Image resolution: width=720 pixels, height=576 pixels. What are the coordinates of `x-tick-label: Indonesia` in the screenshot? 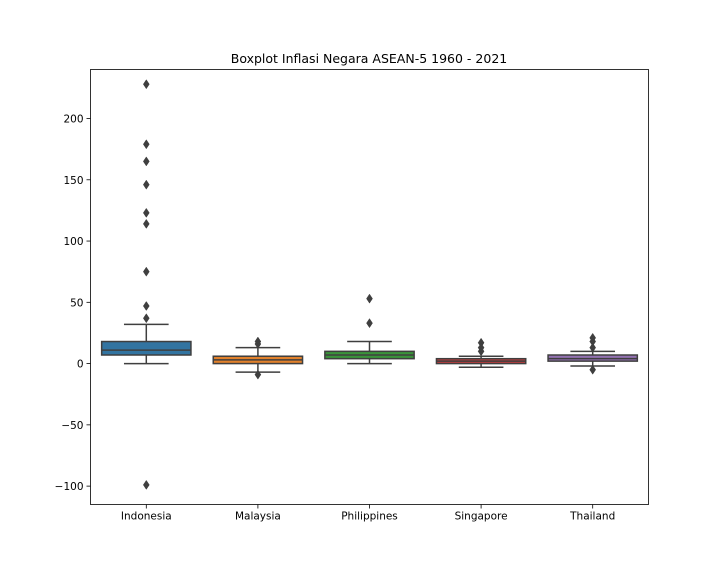 It's located at (146, 517).